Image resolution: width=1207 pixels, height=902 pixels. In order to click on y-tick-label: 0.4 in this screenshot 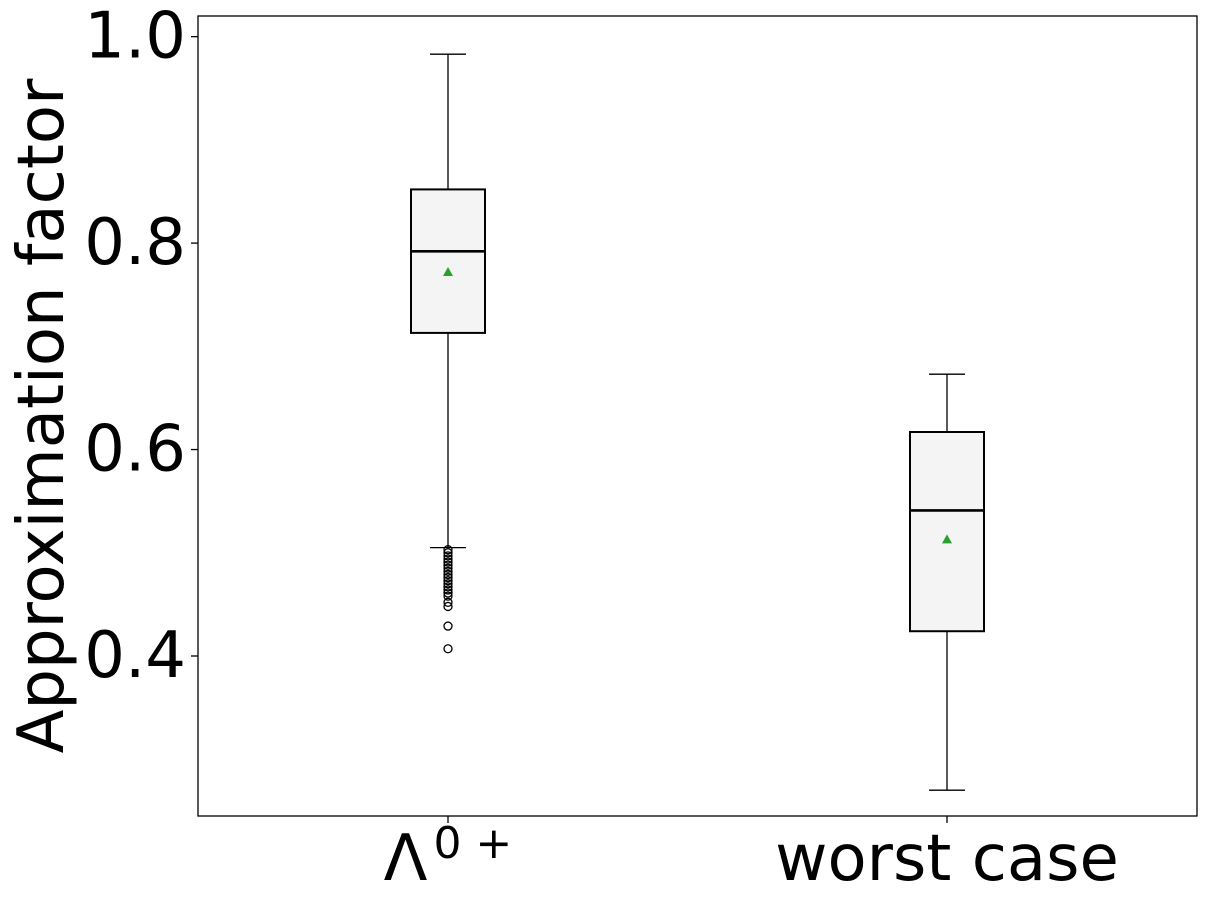, I will do `click(135, 656)`.